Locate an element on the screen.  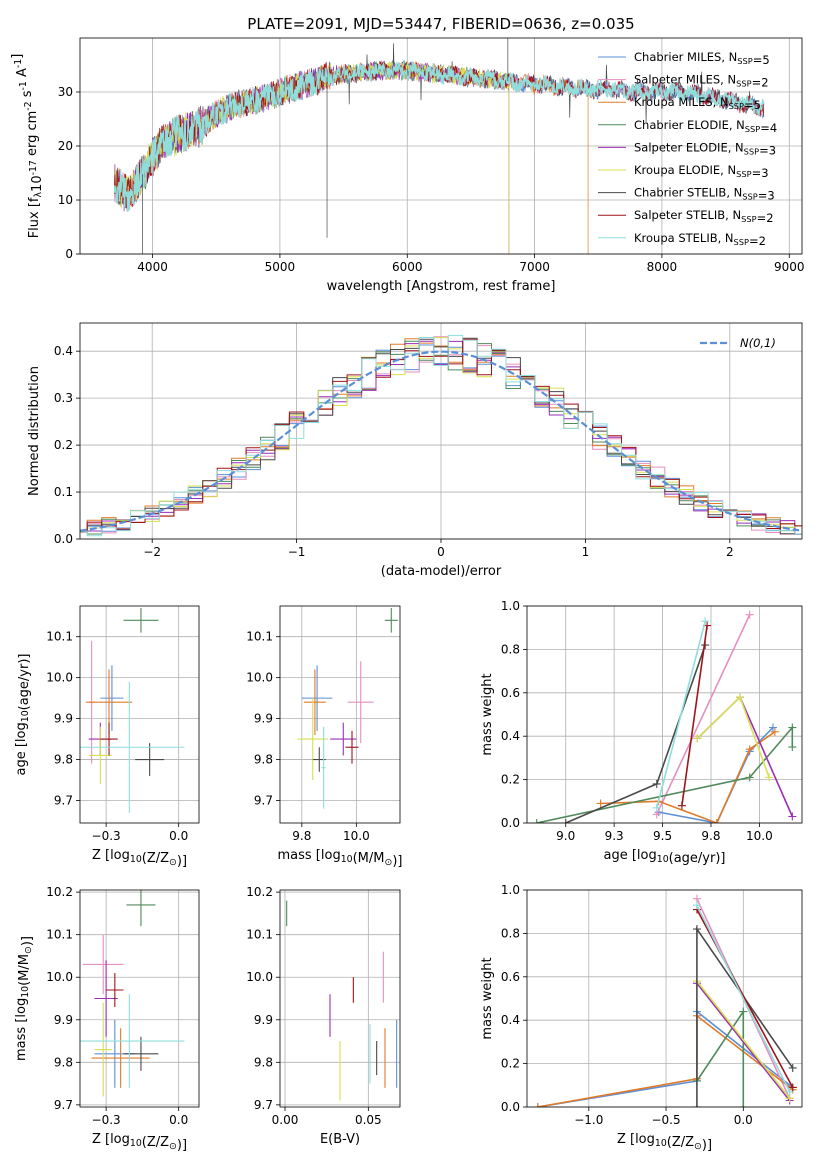
age-vs-mass-panel-plot-area is located at coordinates (347, 708).